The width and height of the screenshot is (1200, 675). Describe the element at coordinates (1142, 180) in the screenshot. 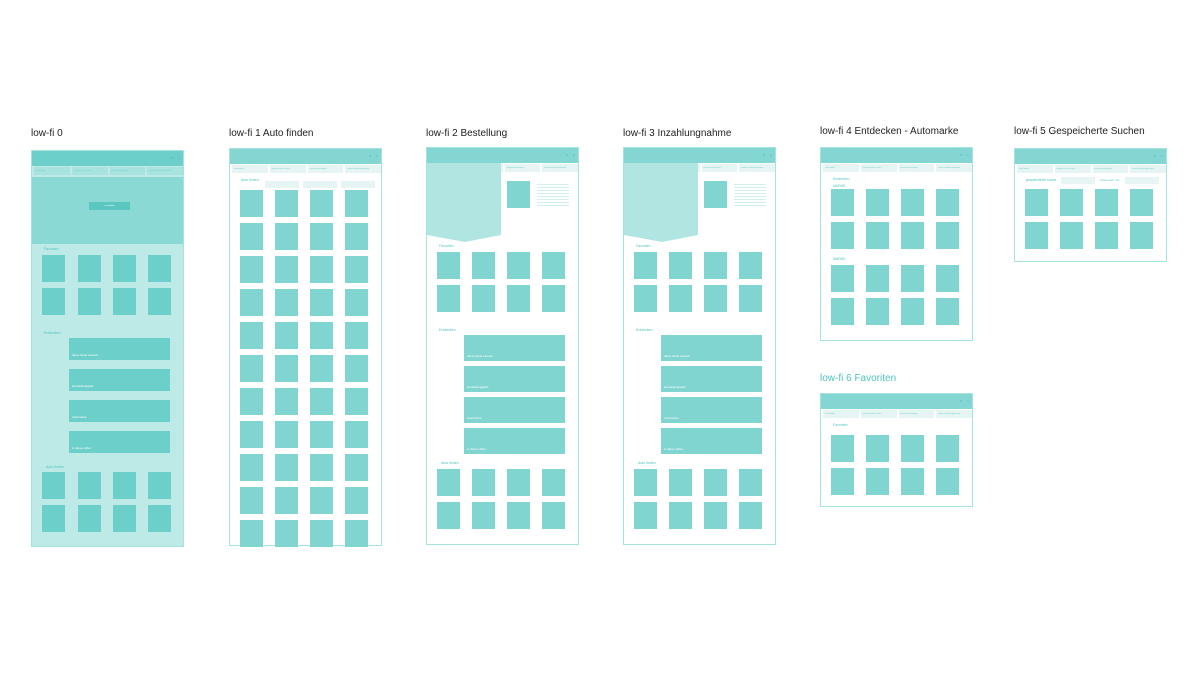

I see `sort-select` at that location.